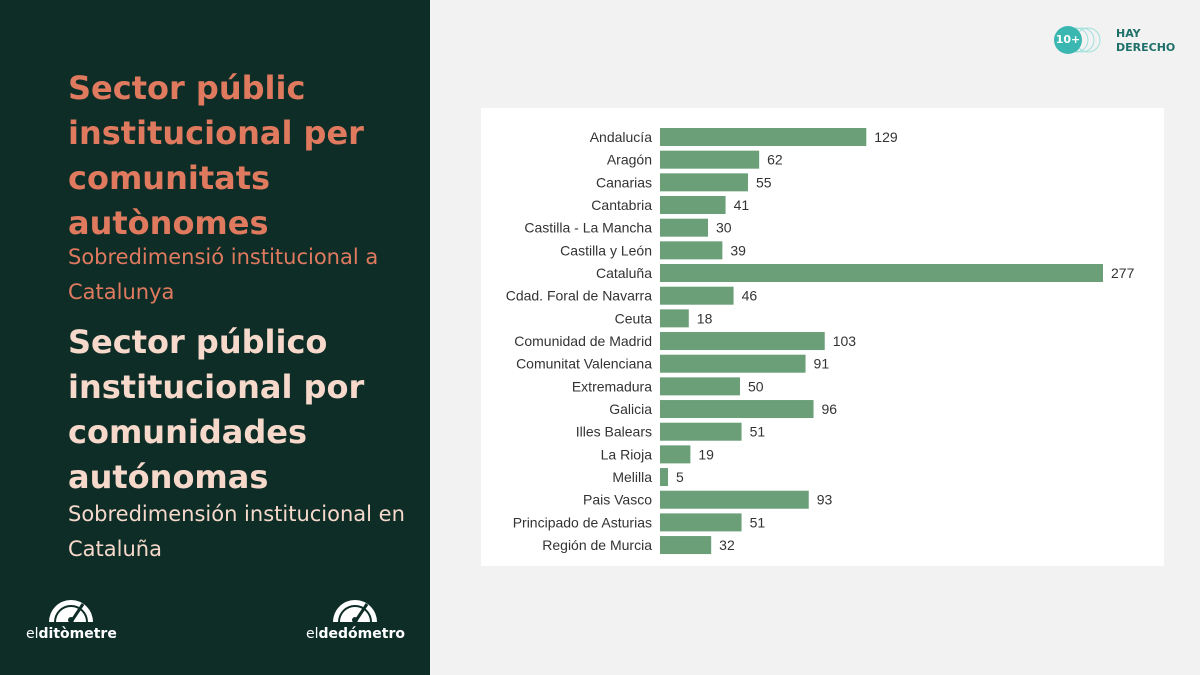 This screenshot has width=1200, height=675. What do you see at coordinates (614, 432) in the screenshot?
I see `category-label: Illes Balears` at bounding box center [614, 432].